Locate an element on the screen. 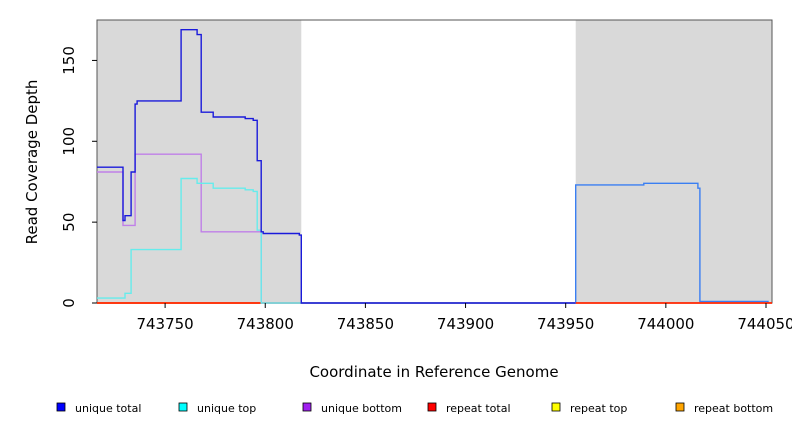 The height and width of the screenshot is (432, 792). y-axis-ticks: 0 50 100 150 is located at coordinates (78, 177).